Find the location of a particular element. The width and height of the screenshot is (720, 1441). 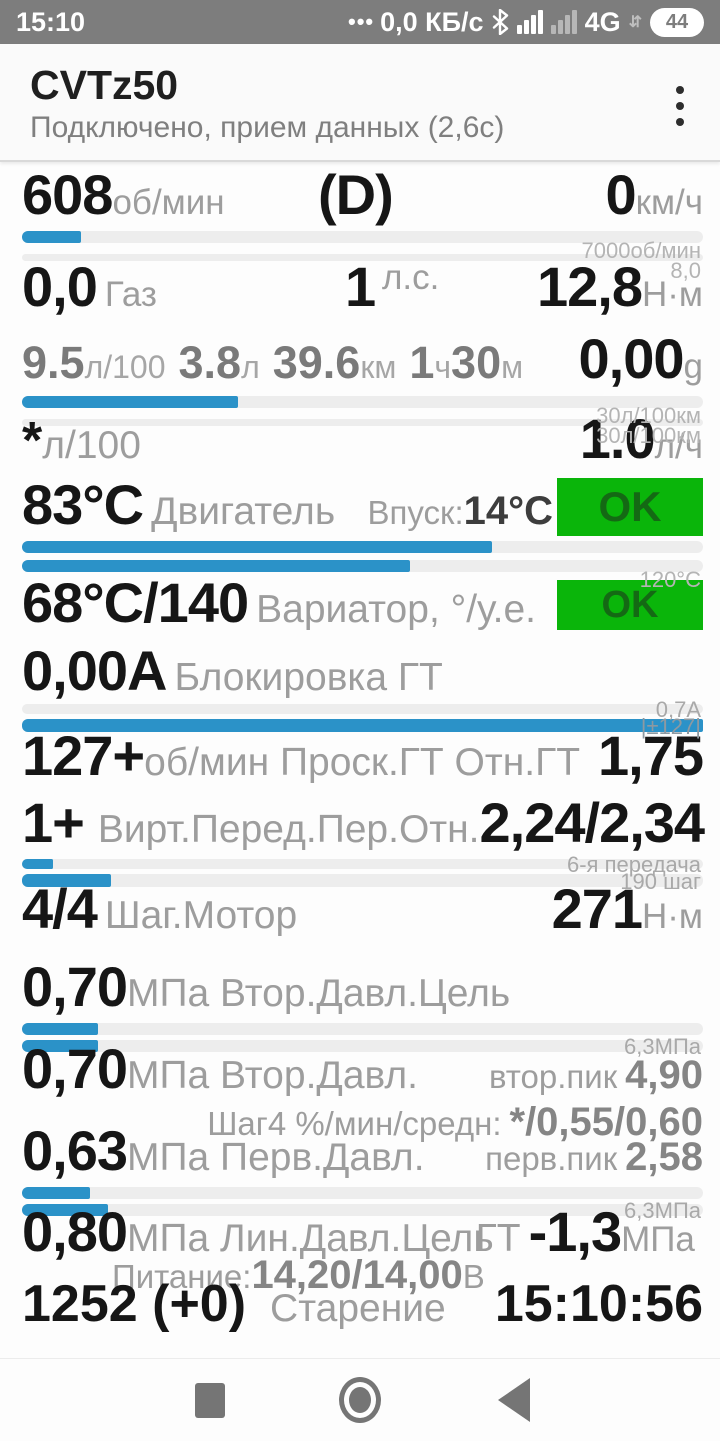

step4-label: Шаг4 %/мин/средн: is located at coordinates (354, 1123).